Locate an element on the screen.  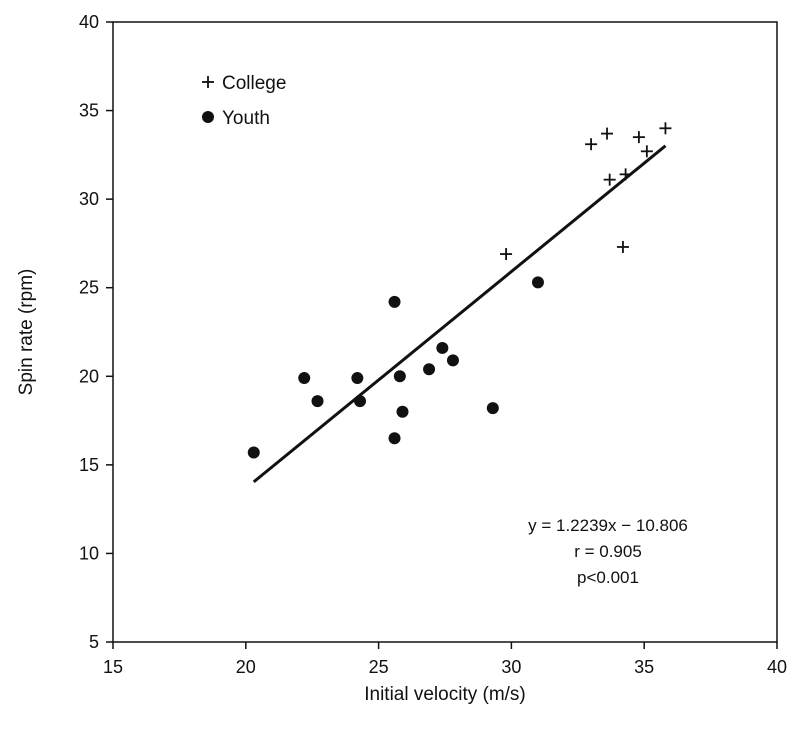
y-tick-label: 15 is located at coordinates (89, 465).